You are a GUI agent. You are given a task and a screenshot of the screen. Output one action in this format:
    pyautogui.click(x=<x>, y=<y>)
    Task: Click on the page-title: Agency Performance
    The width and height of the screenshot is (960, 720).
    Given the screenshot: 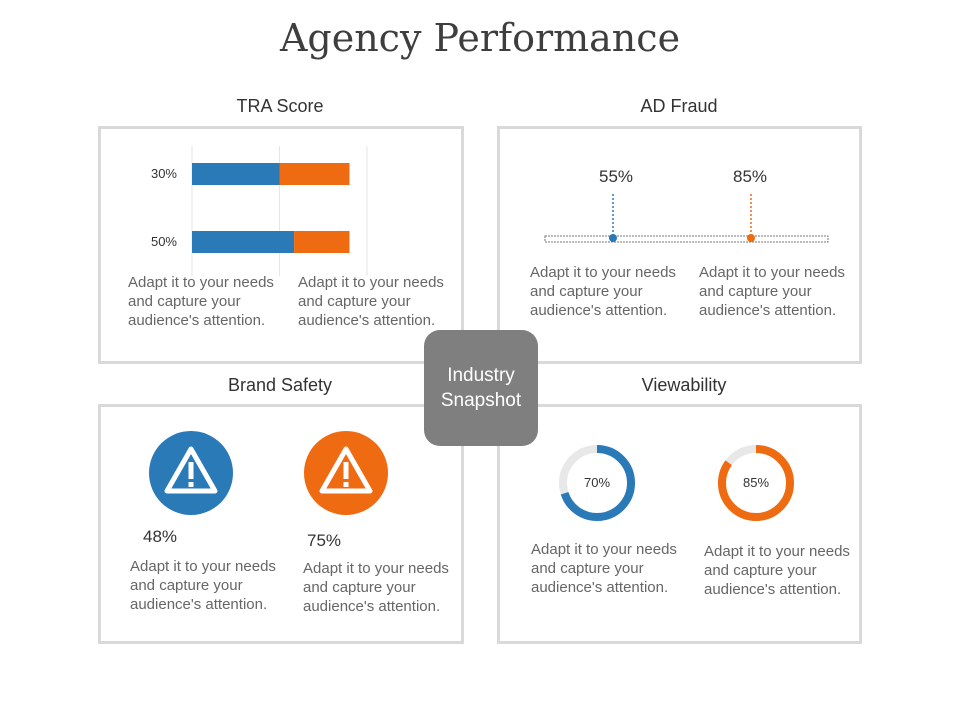 What is the action you would take?
    pyautogui.click(x=480, y=38)
    